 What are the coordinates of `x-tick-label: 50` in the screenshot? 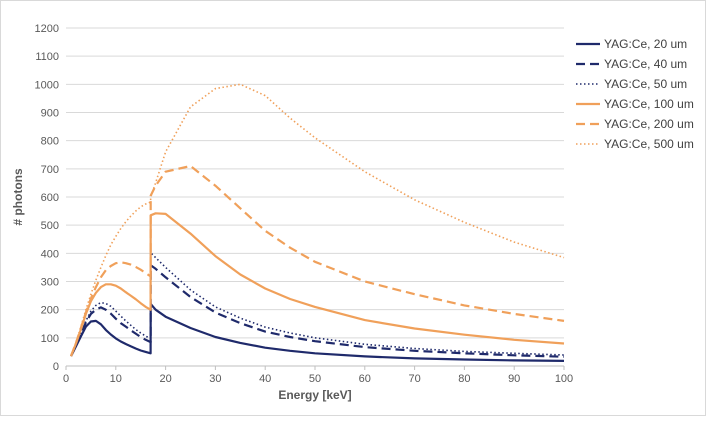 It's located at (315, 379).